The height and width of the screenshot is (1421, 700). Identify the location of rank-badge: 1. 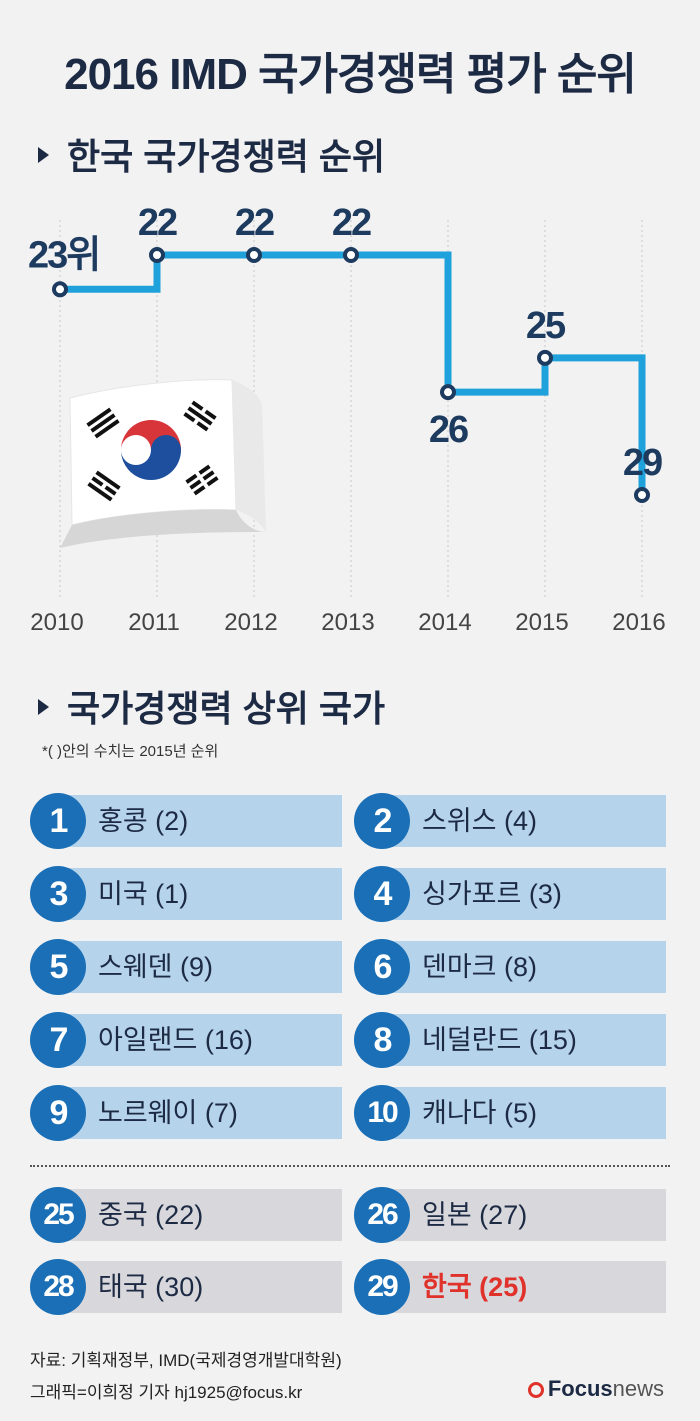
(58, 821).